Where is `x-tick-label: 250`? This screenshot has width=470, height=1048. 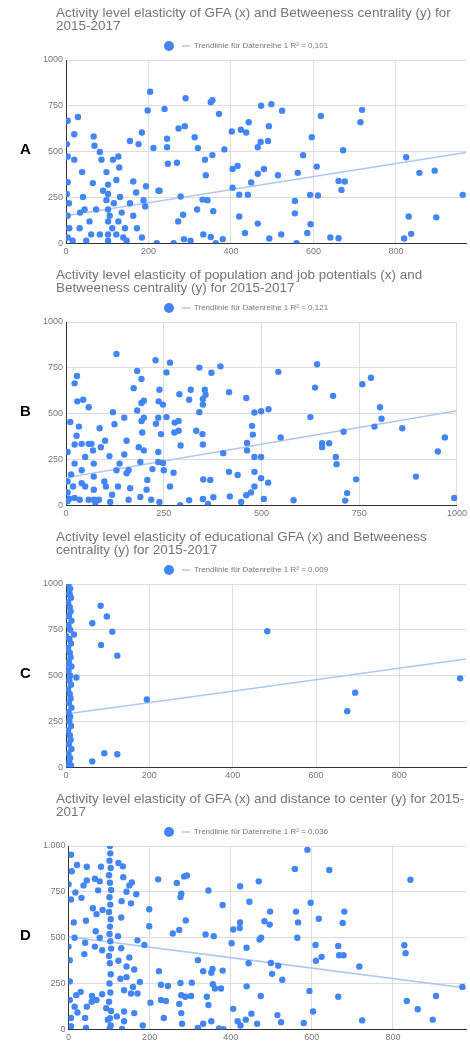 x-tick-label: 250 is located at coordinates (164, 513).